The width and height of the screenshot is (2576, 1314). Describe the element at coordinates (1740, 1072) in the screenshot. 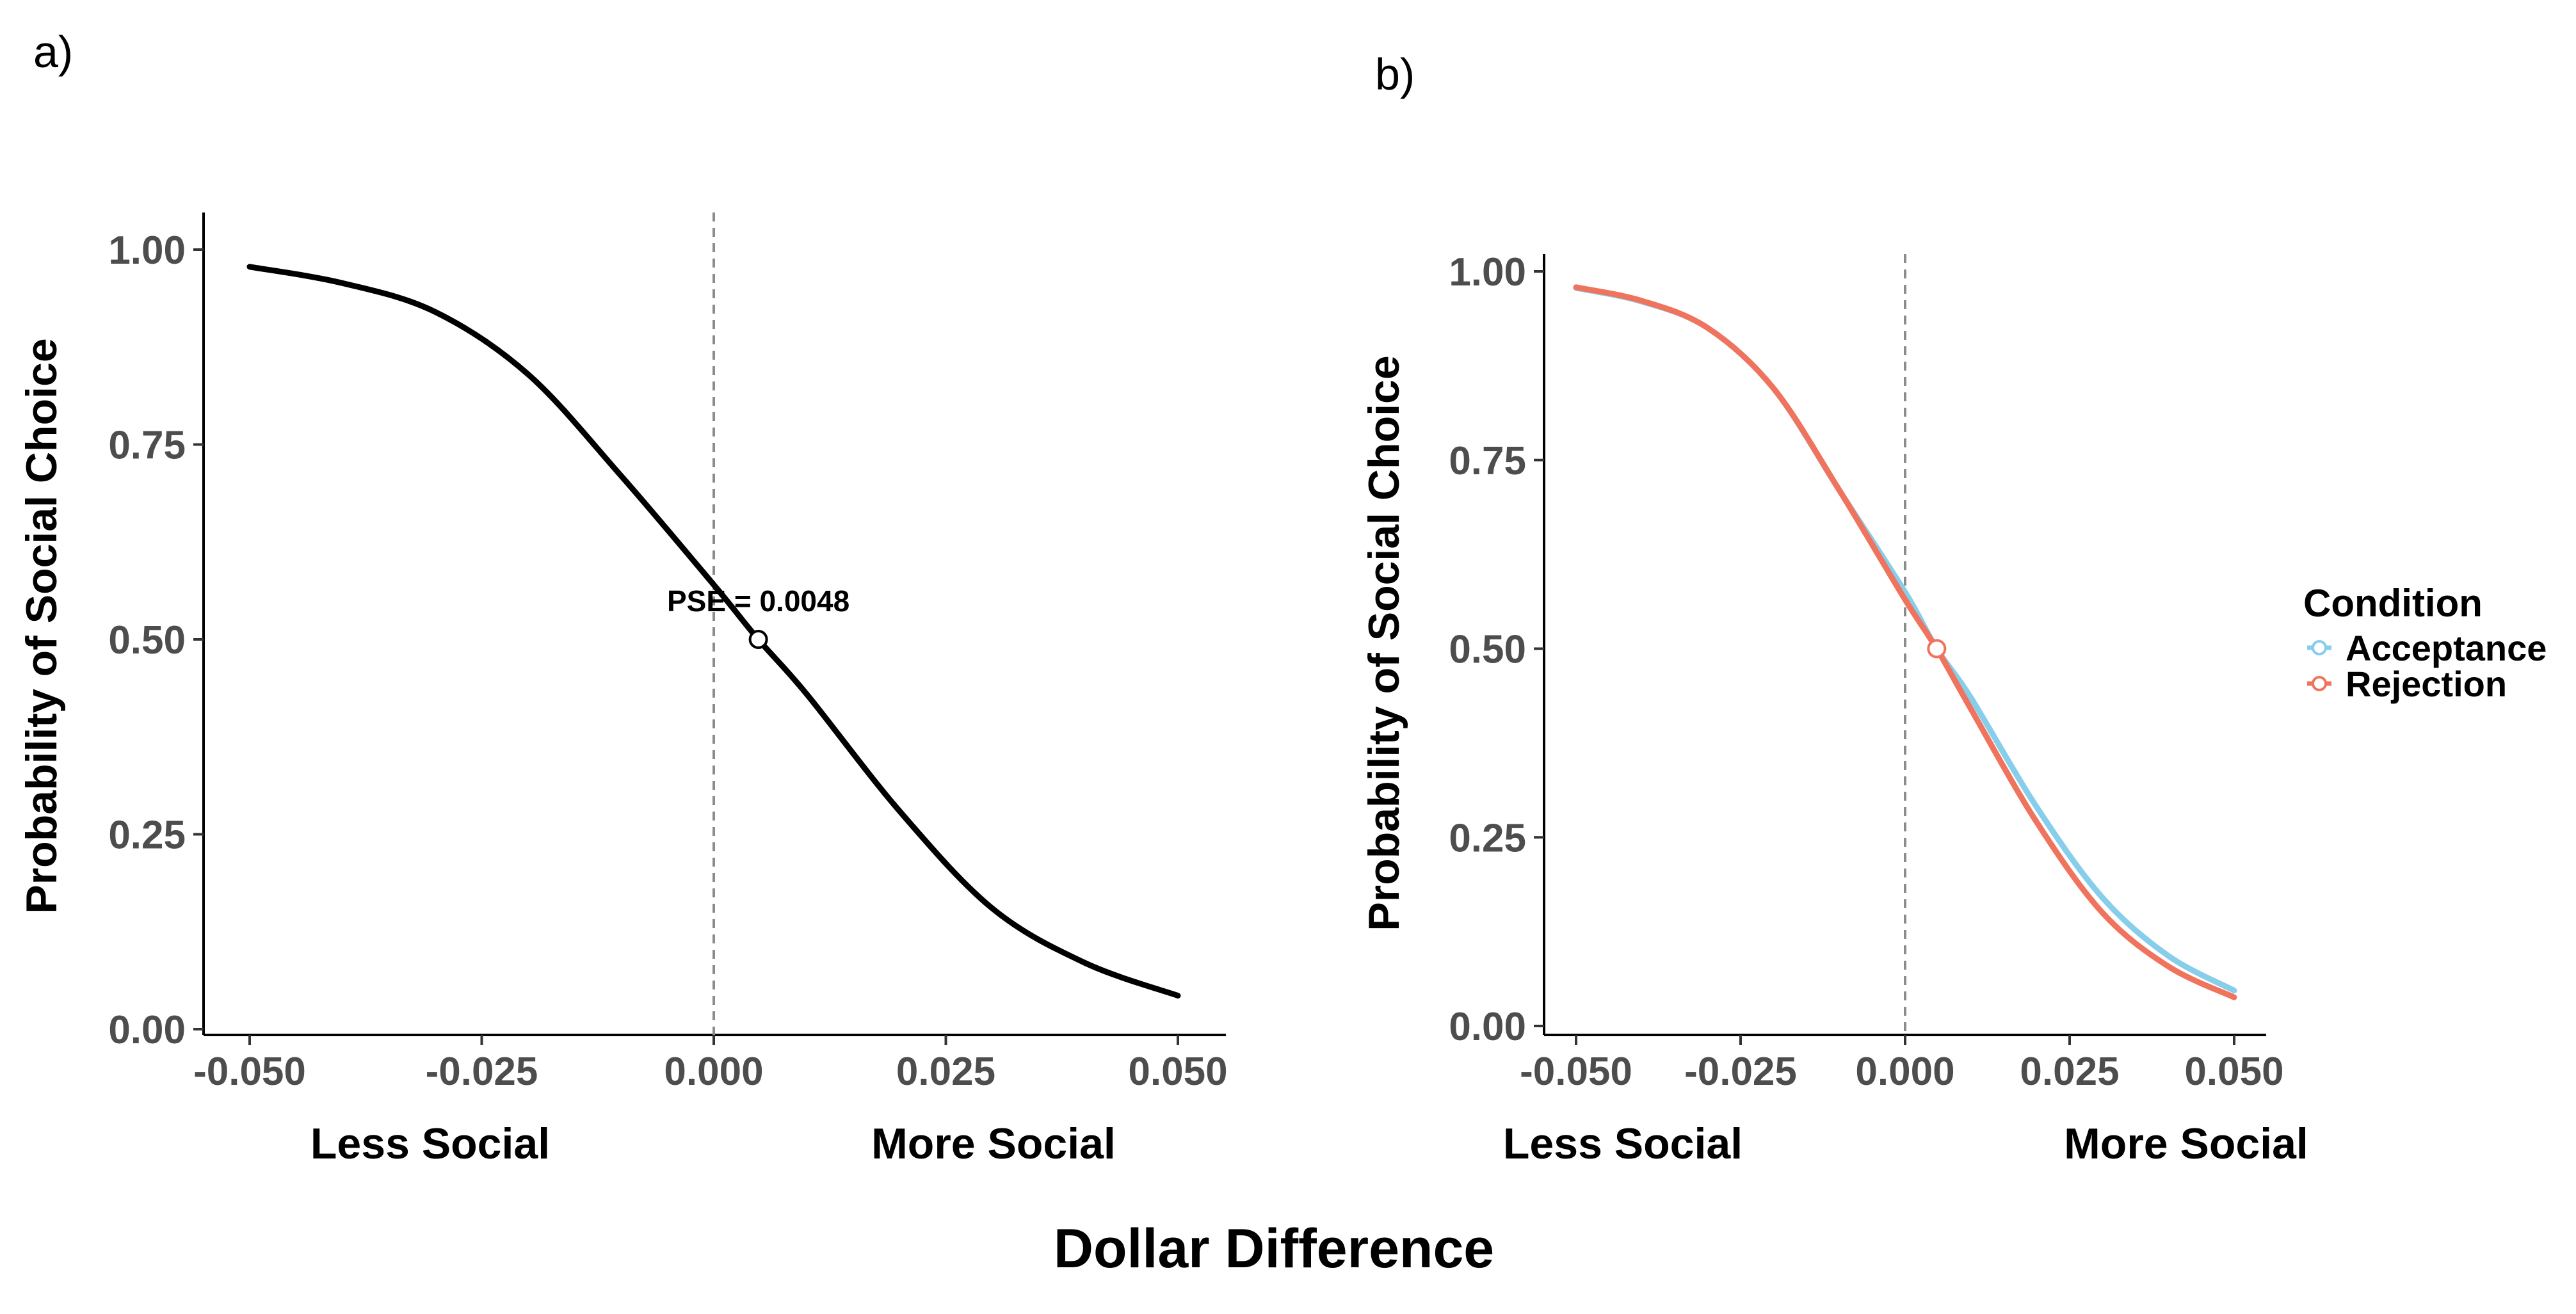

I see `panel-b-x-tick-label: -0.025` at that location.